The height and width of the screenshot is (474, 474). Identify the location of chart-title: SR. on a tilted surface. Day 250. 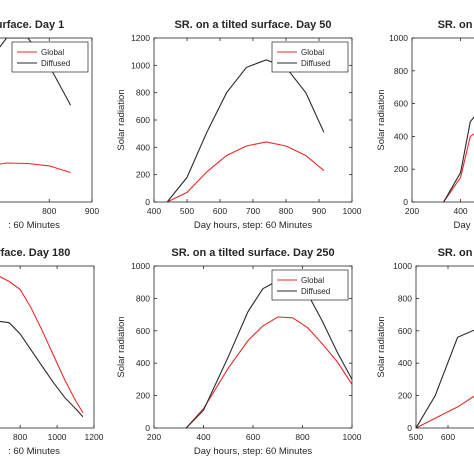
(252, 253).